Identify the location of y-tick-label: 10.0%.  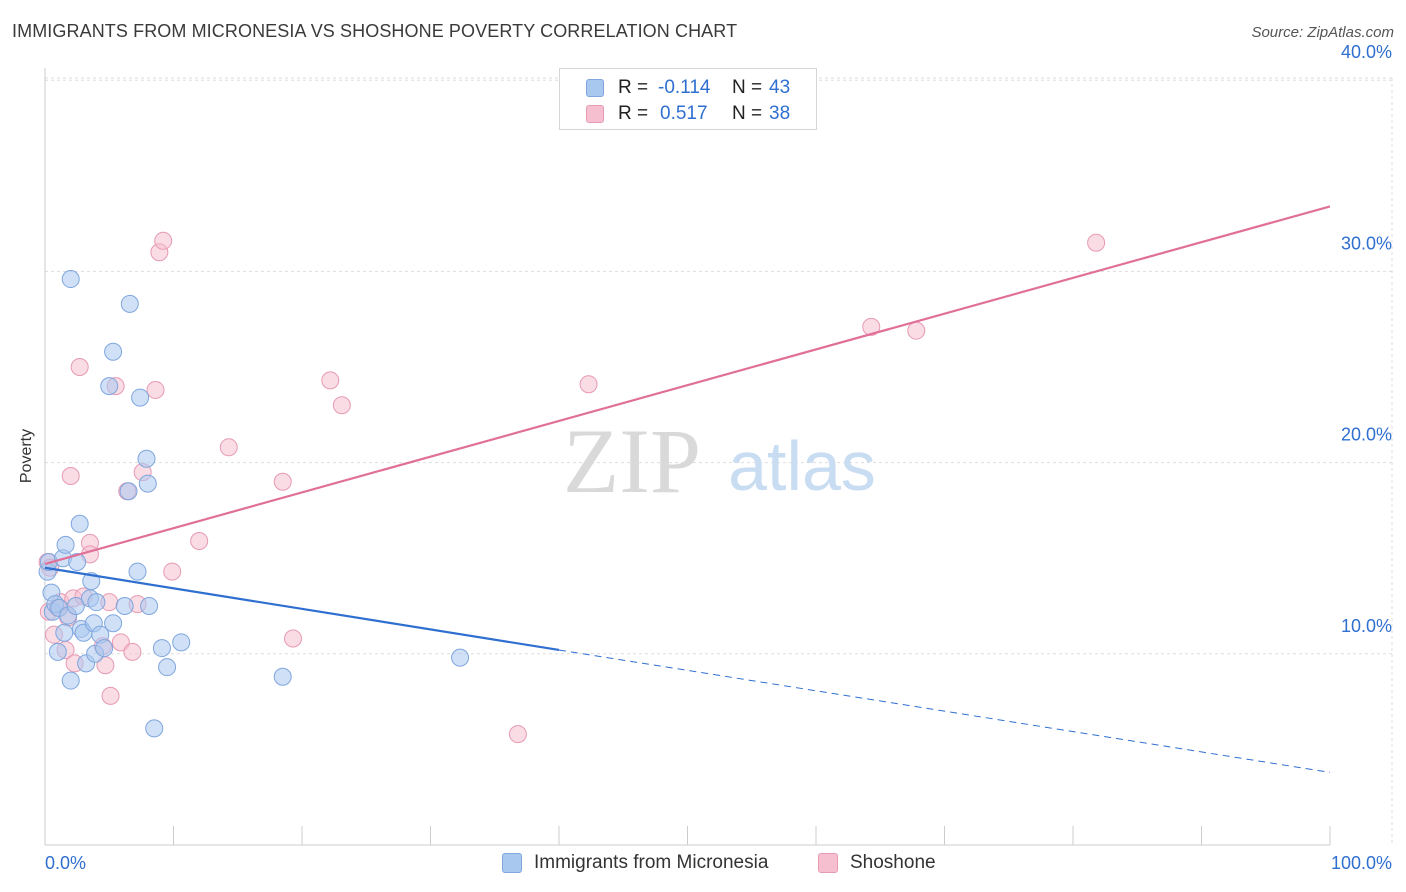
(1366, 626).